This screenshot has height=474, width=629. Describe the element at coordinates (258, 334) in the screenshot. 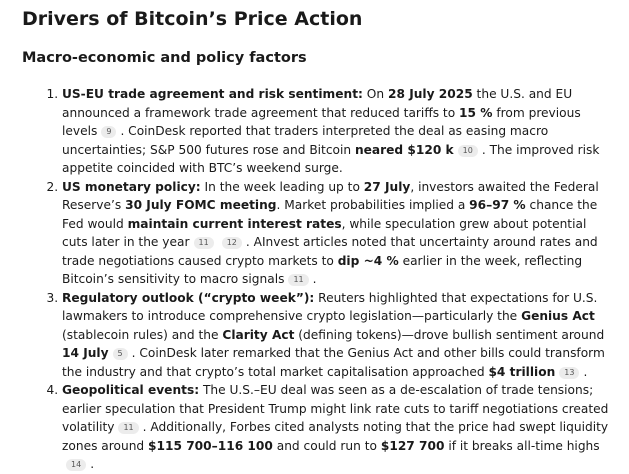

I see `emphasis: Clarity Act` at that location.